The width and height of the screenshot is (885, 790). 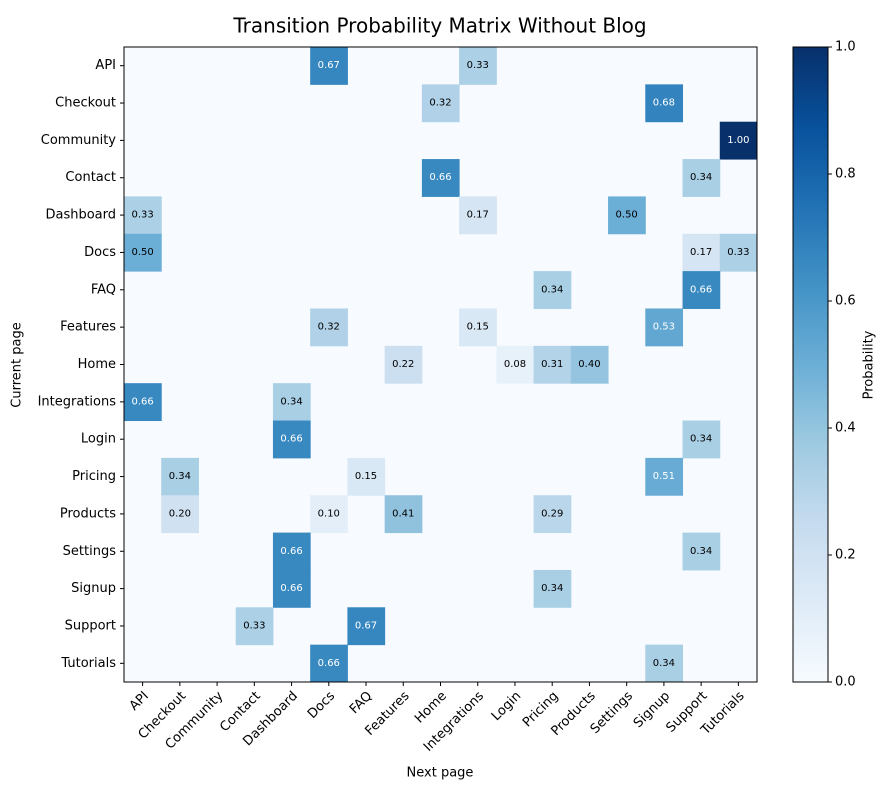 What do you see at coordinates (810, 364) in the screenshot?
I see `colorbar` at bounding box center [810, 364].